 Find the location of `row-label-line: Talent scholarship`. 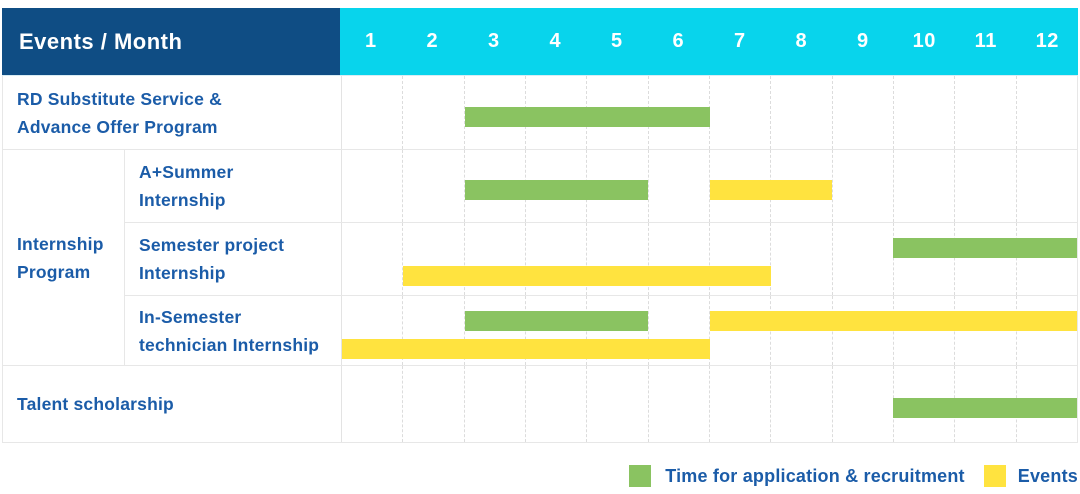

row-label-line: Talent scholarship is located at coordinates (95, 404).